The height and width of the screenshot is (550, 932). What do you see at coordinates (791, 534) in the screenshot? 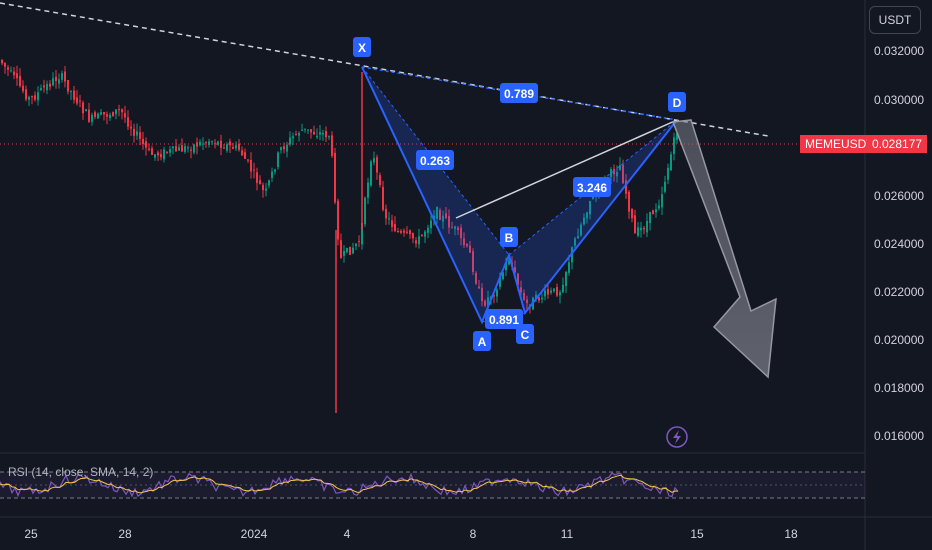
I see `time-tick: 18` at bounding box center [791, 534].